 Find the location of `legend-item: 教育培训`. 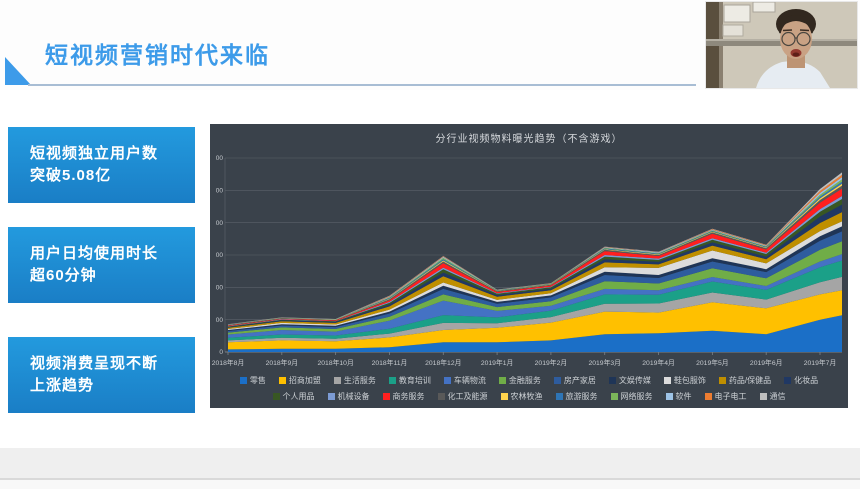

legend-item: 教育培训 is located at coordinates (409, 380).